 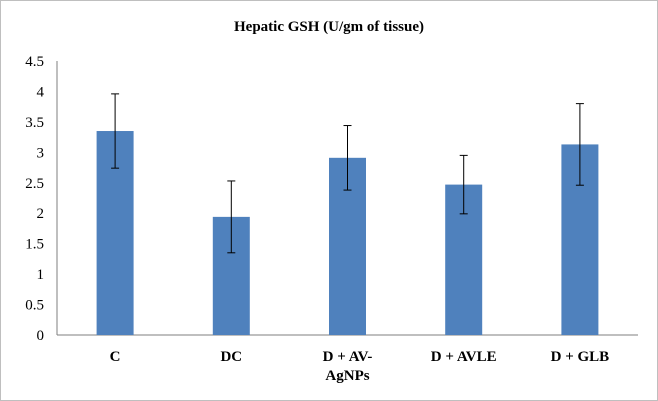 What do you see at coordinates (348, 366) in the screenshot?
I see `x-tick-label: D + AV-AgNPs` at bounding box center [348, 366].